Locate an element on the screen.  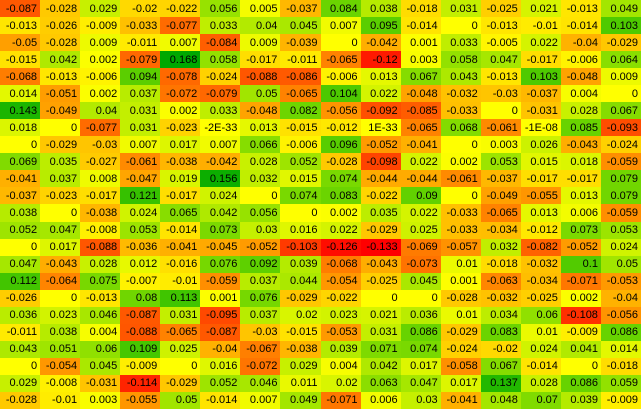
heatmap-cell: -0.005 is located at coordinates (500, 43).